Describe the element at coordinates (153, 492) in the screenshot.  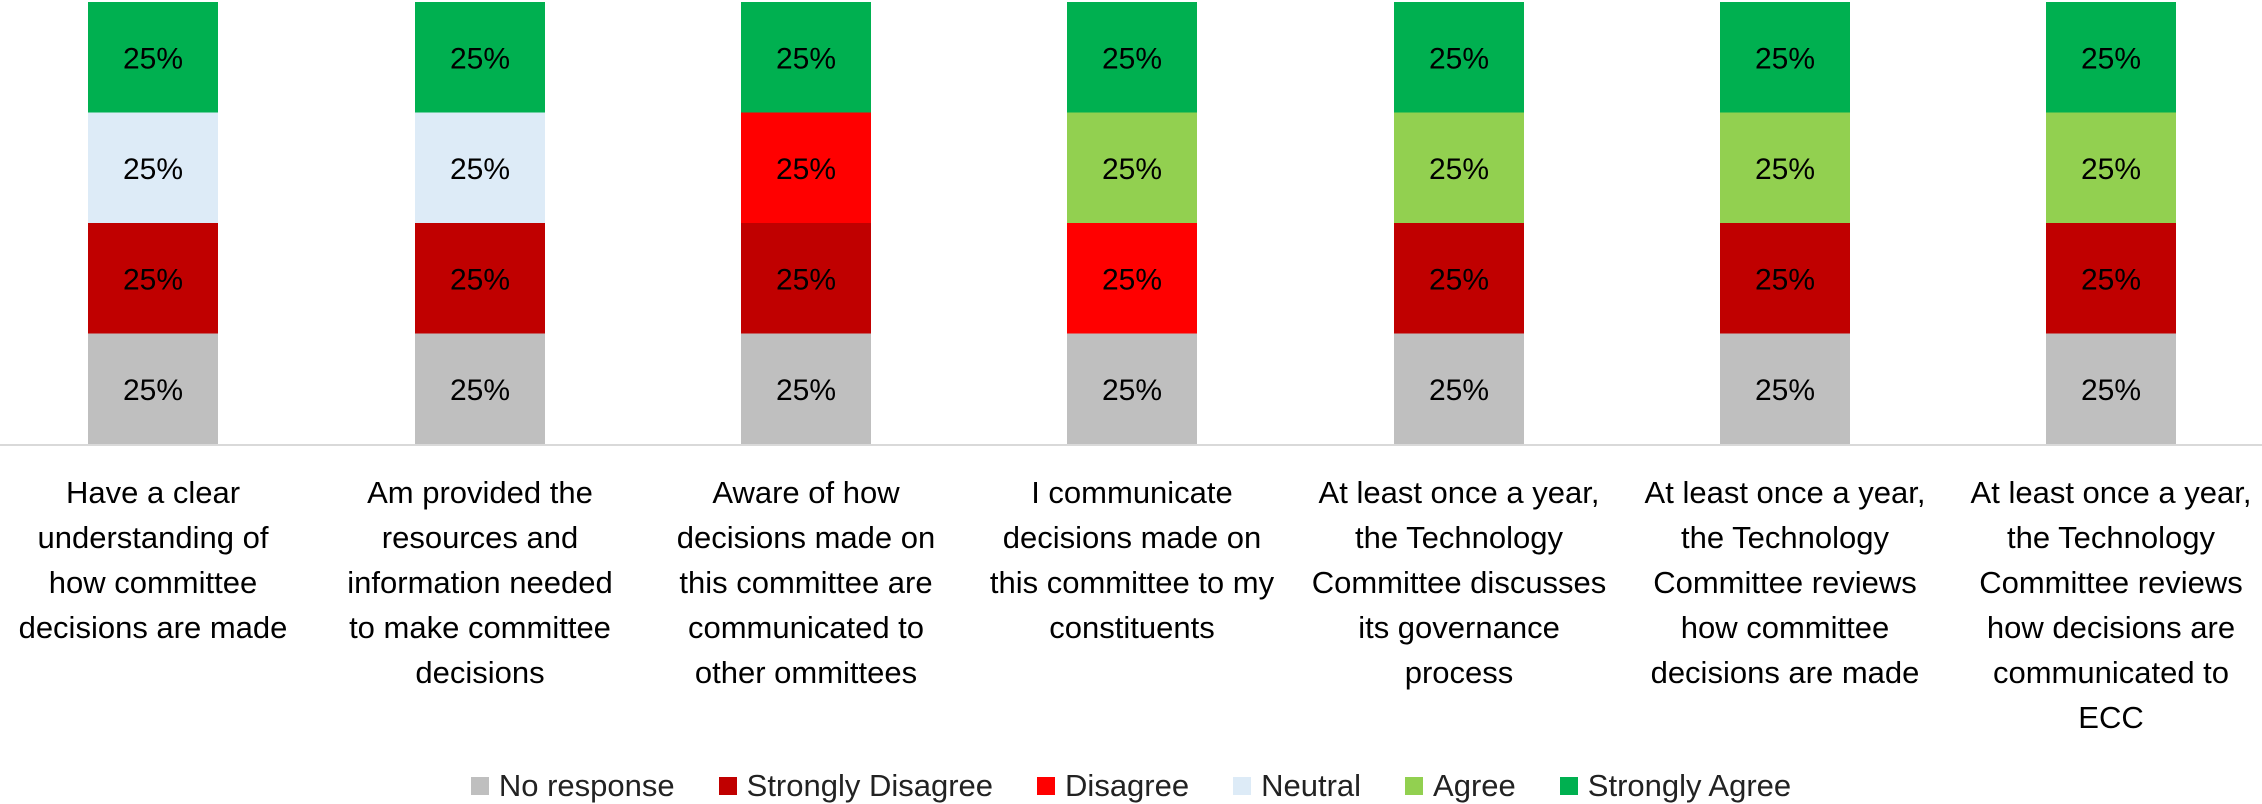
I see `x-tick-label-line: Have a clear` at that location.